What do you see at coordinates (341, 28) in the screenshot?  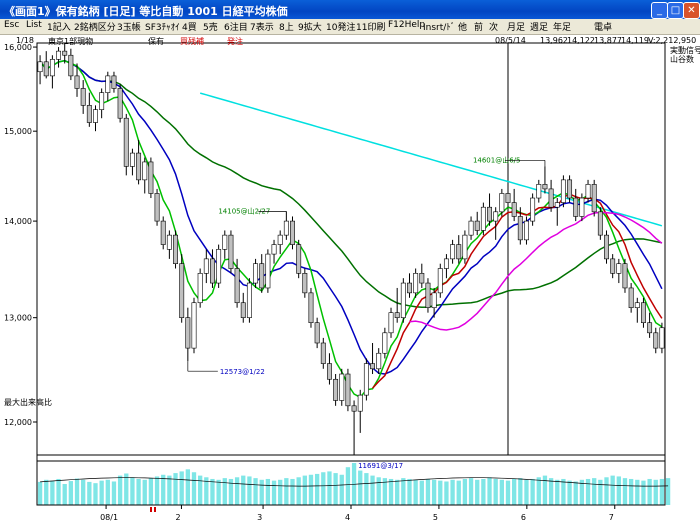 I see `menu-item: 10発注` at bounding box center [341, 28].